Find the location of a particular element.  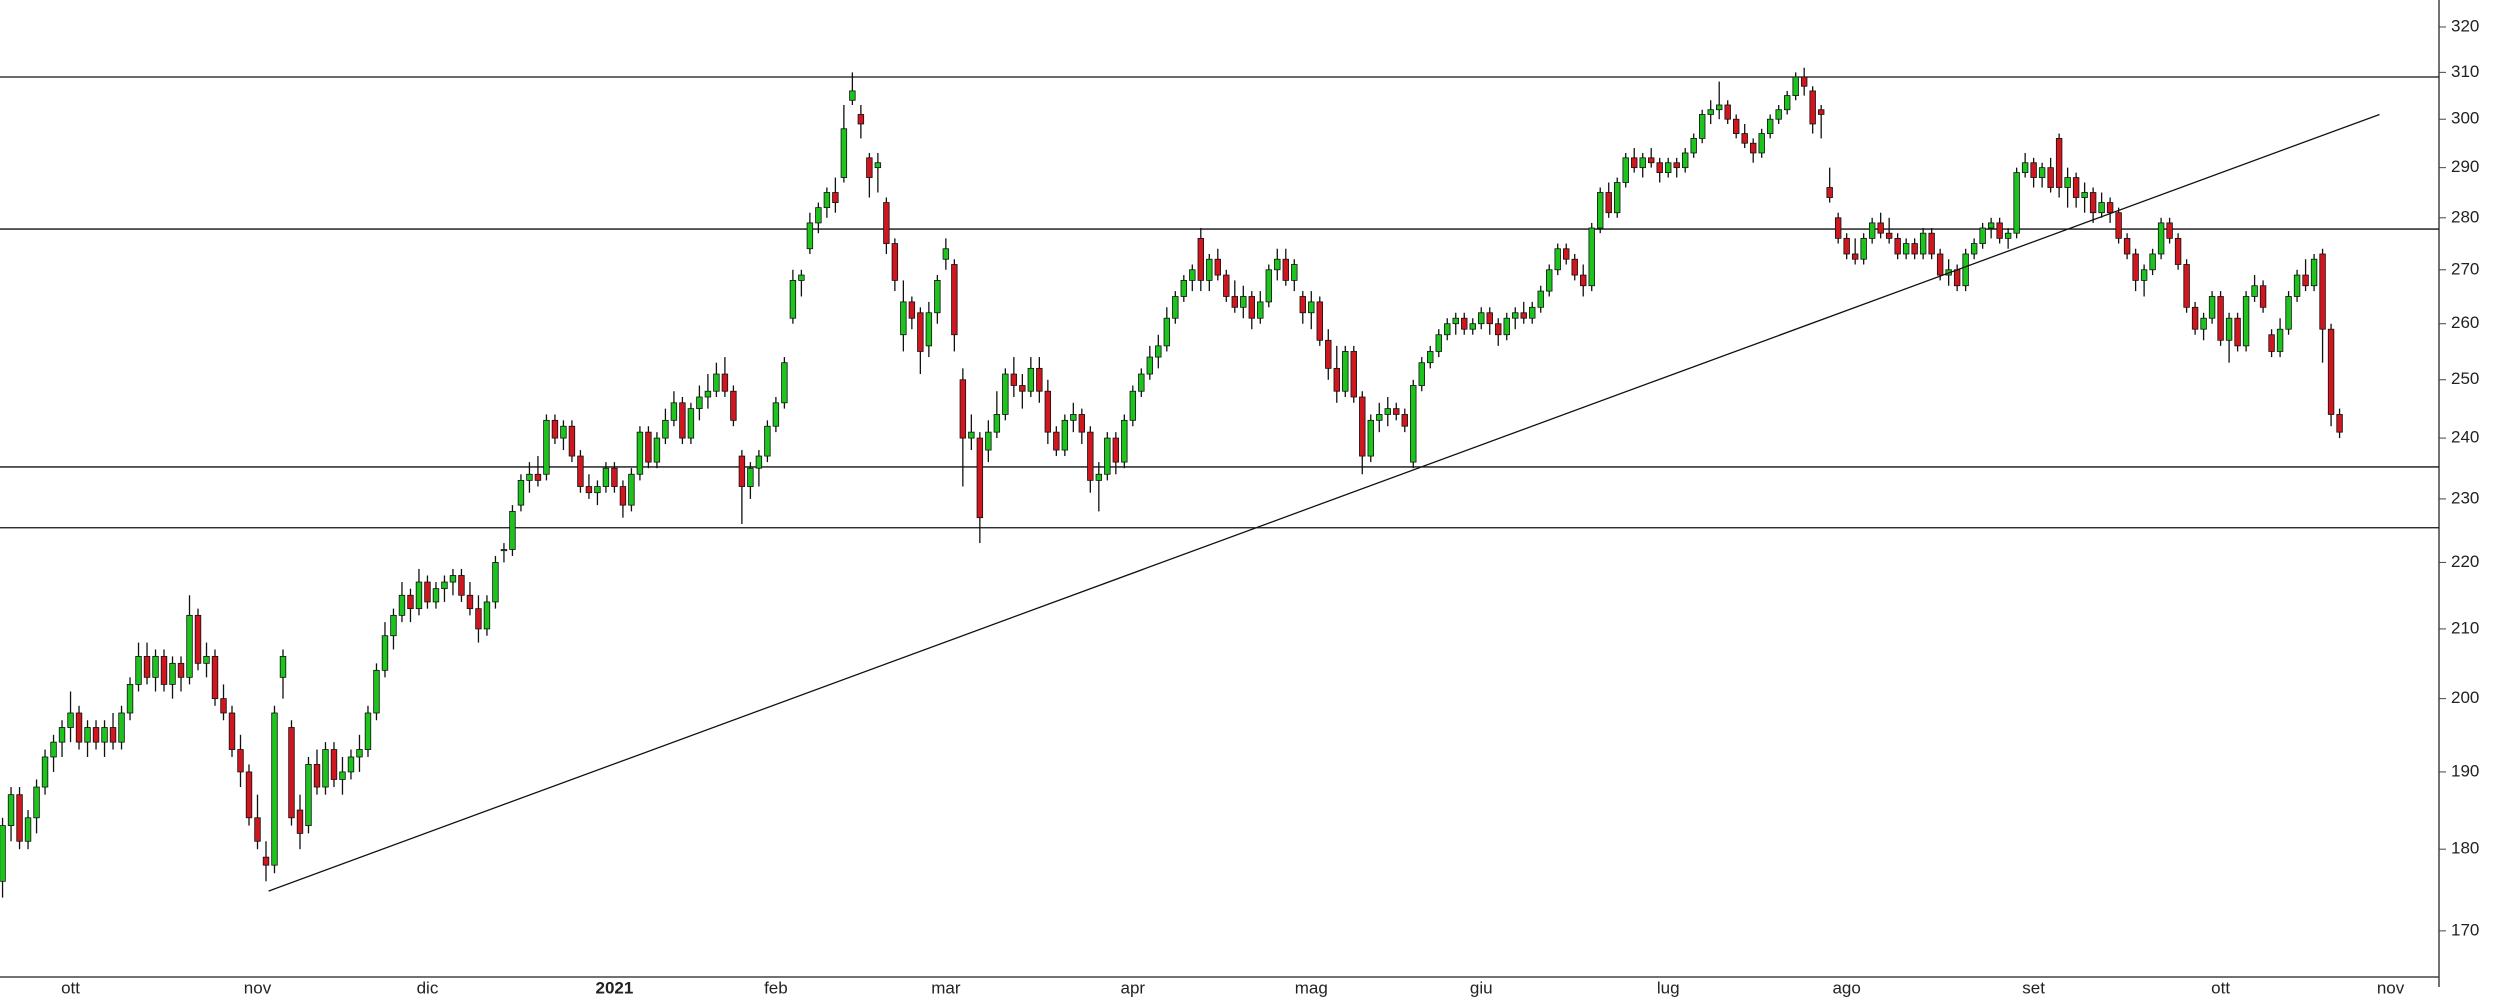

y-tick-label: 300 is located at coordinates (2465, 118).